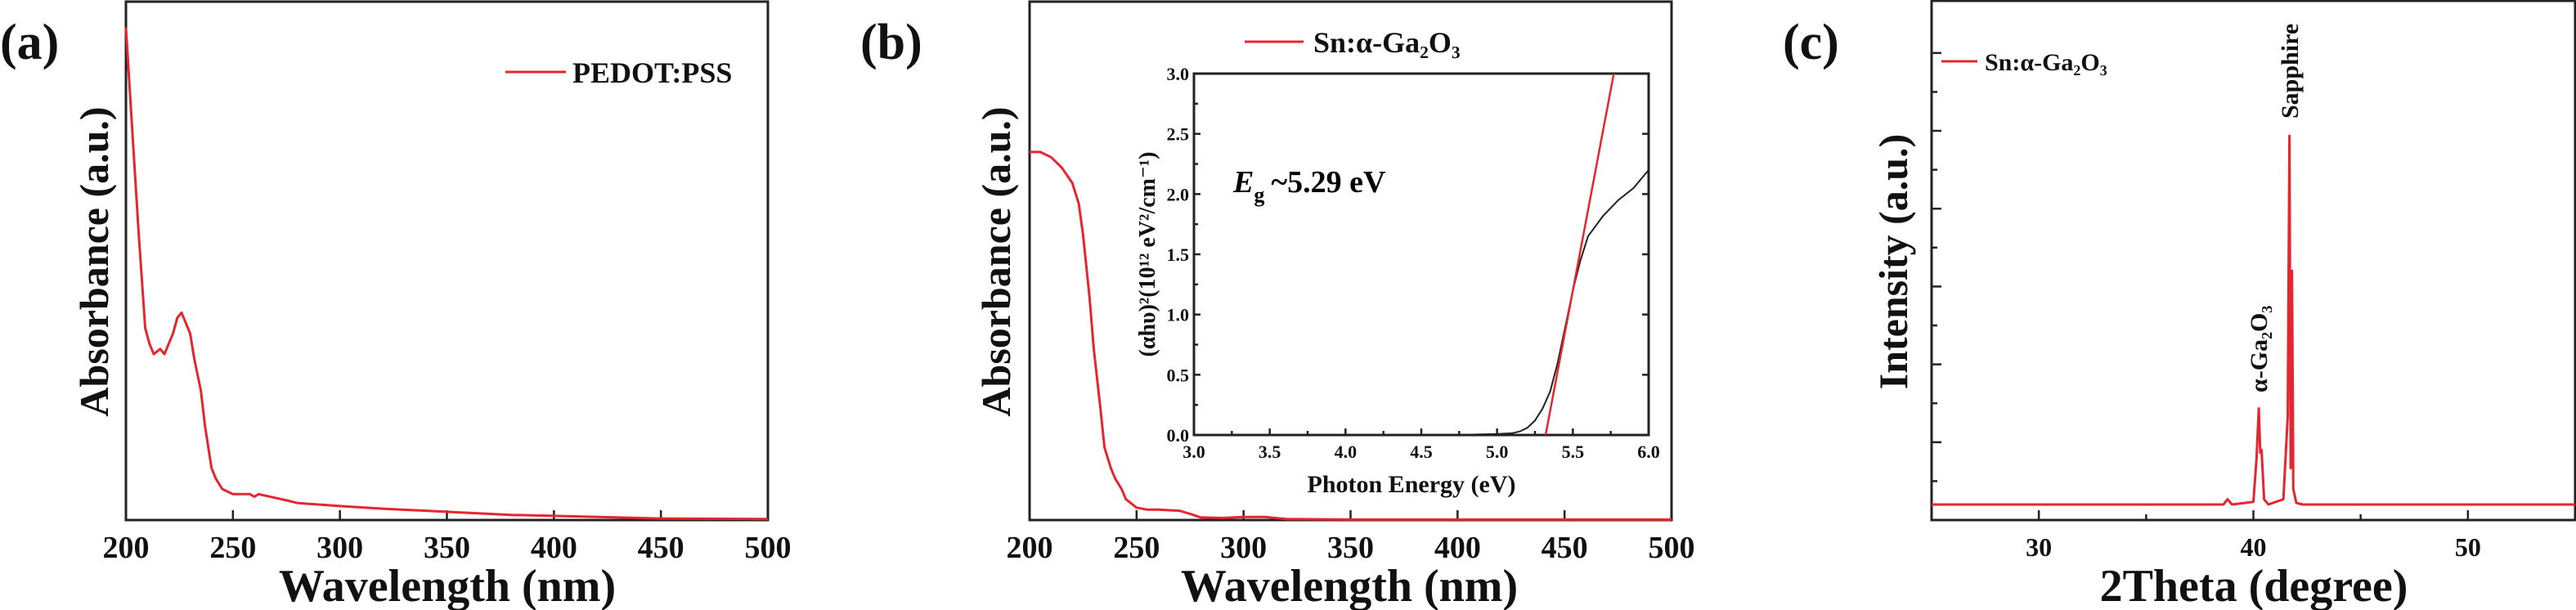 The width and height of the screenshot is (2576, 610). I want to click on inset-y-tick-label: 2.5, so click(1178, 134).